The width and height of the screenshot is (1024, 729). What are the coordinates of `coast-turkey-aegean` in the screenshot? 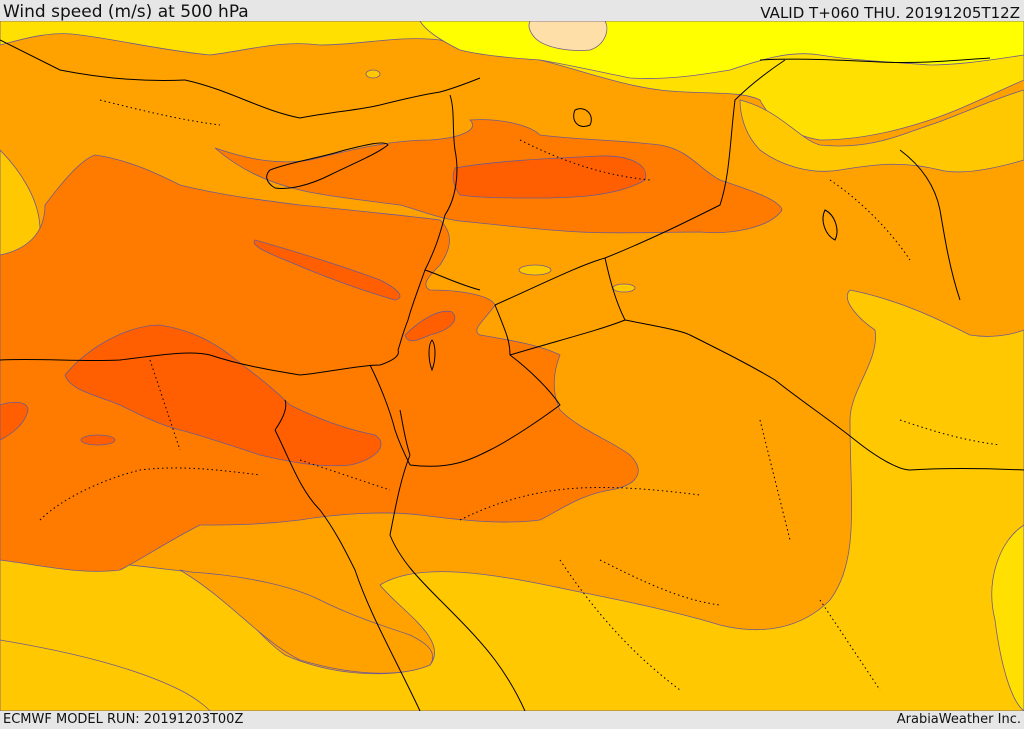 It's located at (93, 60).